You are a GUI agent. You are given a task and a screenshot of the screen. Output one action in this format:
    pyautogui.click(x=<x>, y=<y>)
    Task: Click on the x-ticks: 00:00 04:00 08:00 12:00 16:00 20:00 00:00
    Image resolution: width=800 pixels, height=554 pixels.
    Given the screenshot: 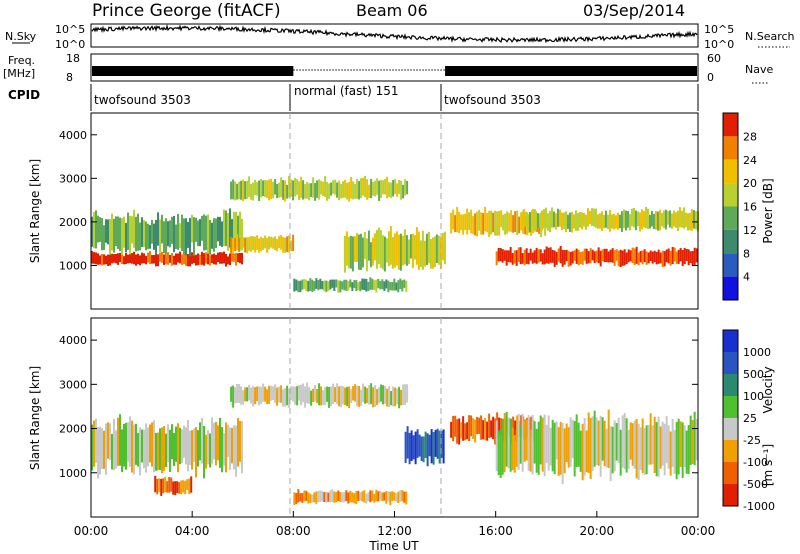 What is the action you would take?
    pyautogui.click(x=394, y=524)
    